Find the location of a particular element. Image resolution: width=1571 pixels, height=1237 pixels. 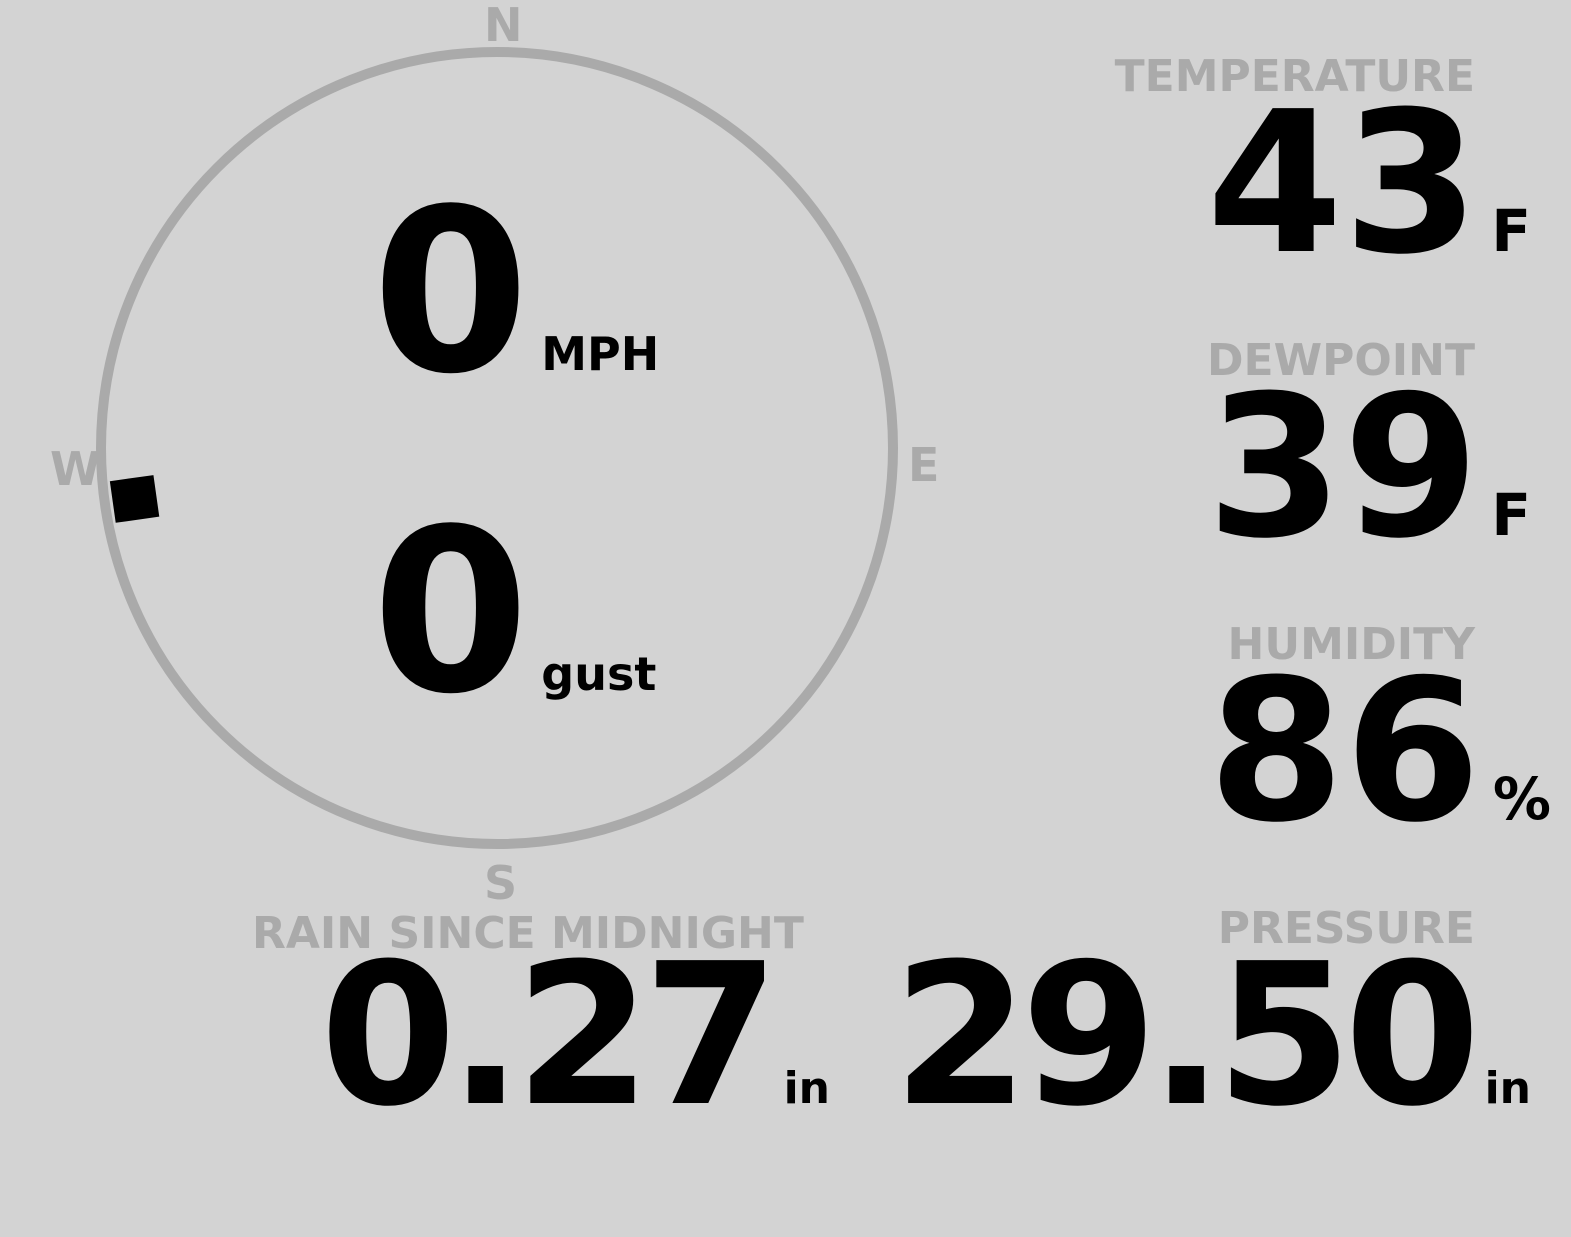

wind-gust-unit: gust is located at coordinates (599, 674).